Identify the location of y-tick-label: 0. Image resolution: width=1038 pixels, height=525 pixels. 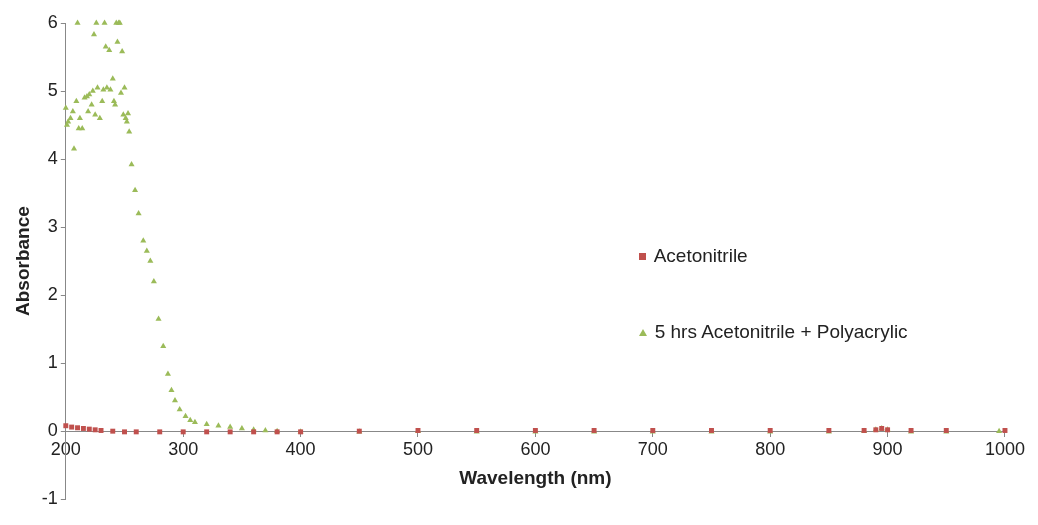
(52, 430).